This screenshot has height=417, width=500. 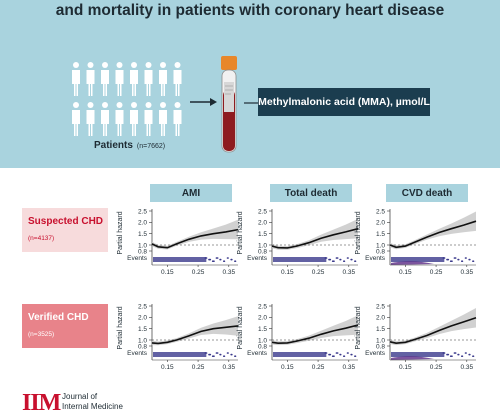 I want to click on events-rug, so click(x=180, y=259).